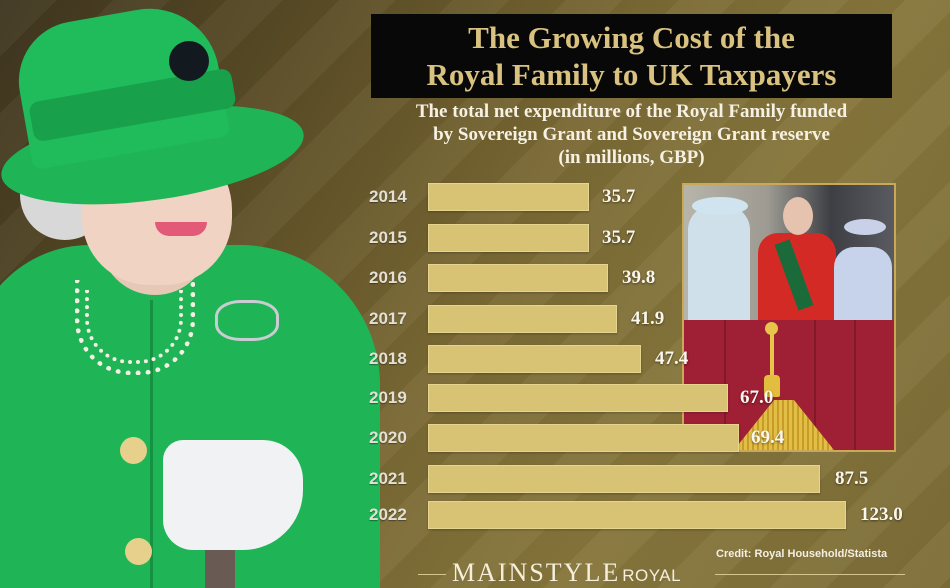 The height and width of the screenshot is (588, 950). What do you see at coordinates (388, 397) in the screenshot?
I see `year-label: 2019` at bounding box center [388, 397].